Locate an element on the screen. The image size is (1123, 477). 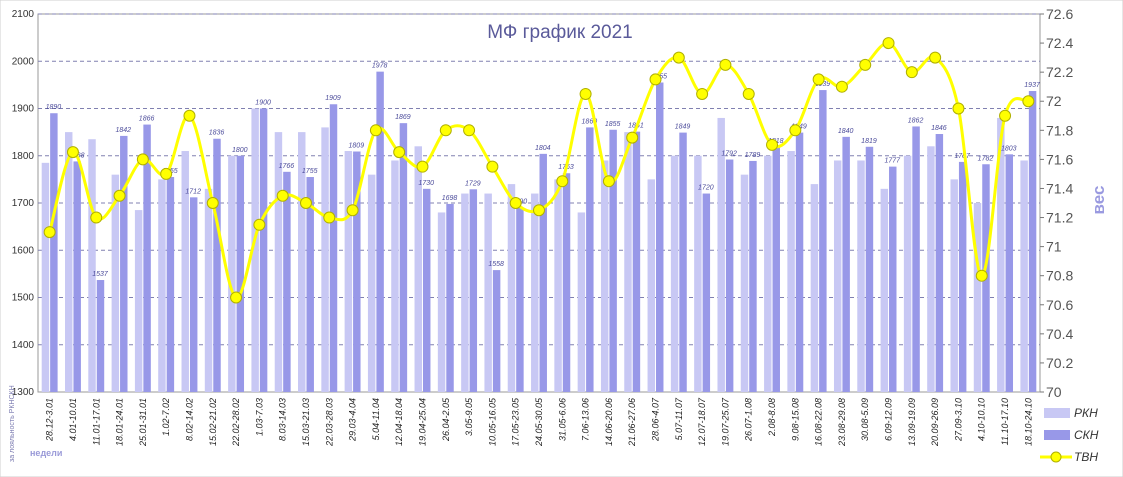
side-caption: за лояльность РКНСКН is located at coordinates (12, 423).